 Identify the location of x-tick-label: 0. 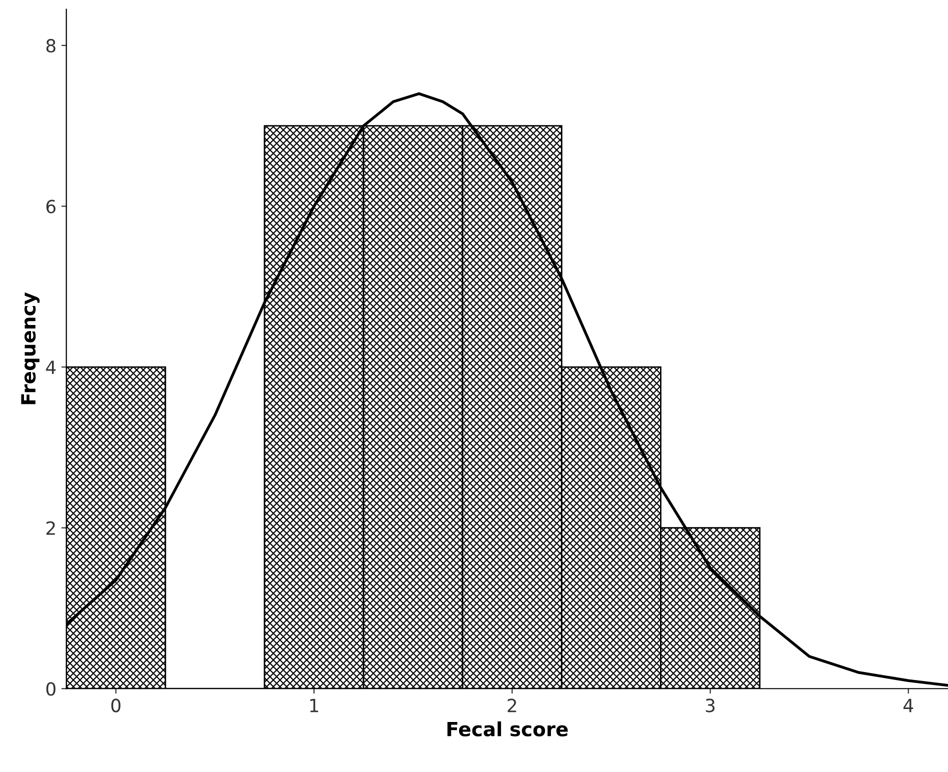
(115, 705).